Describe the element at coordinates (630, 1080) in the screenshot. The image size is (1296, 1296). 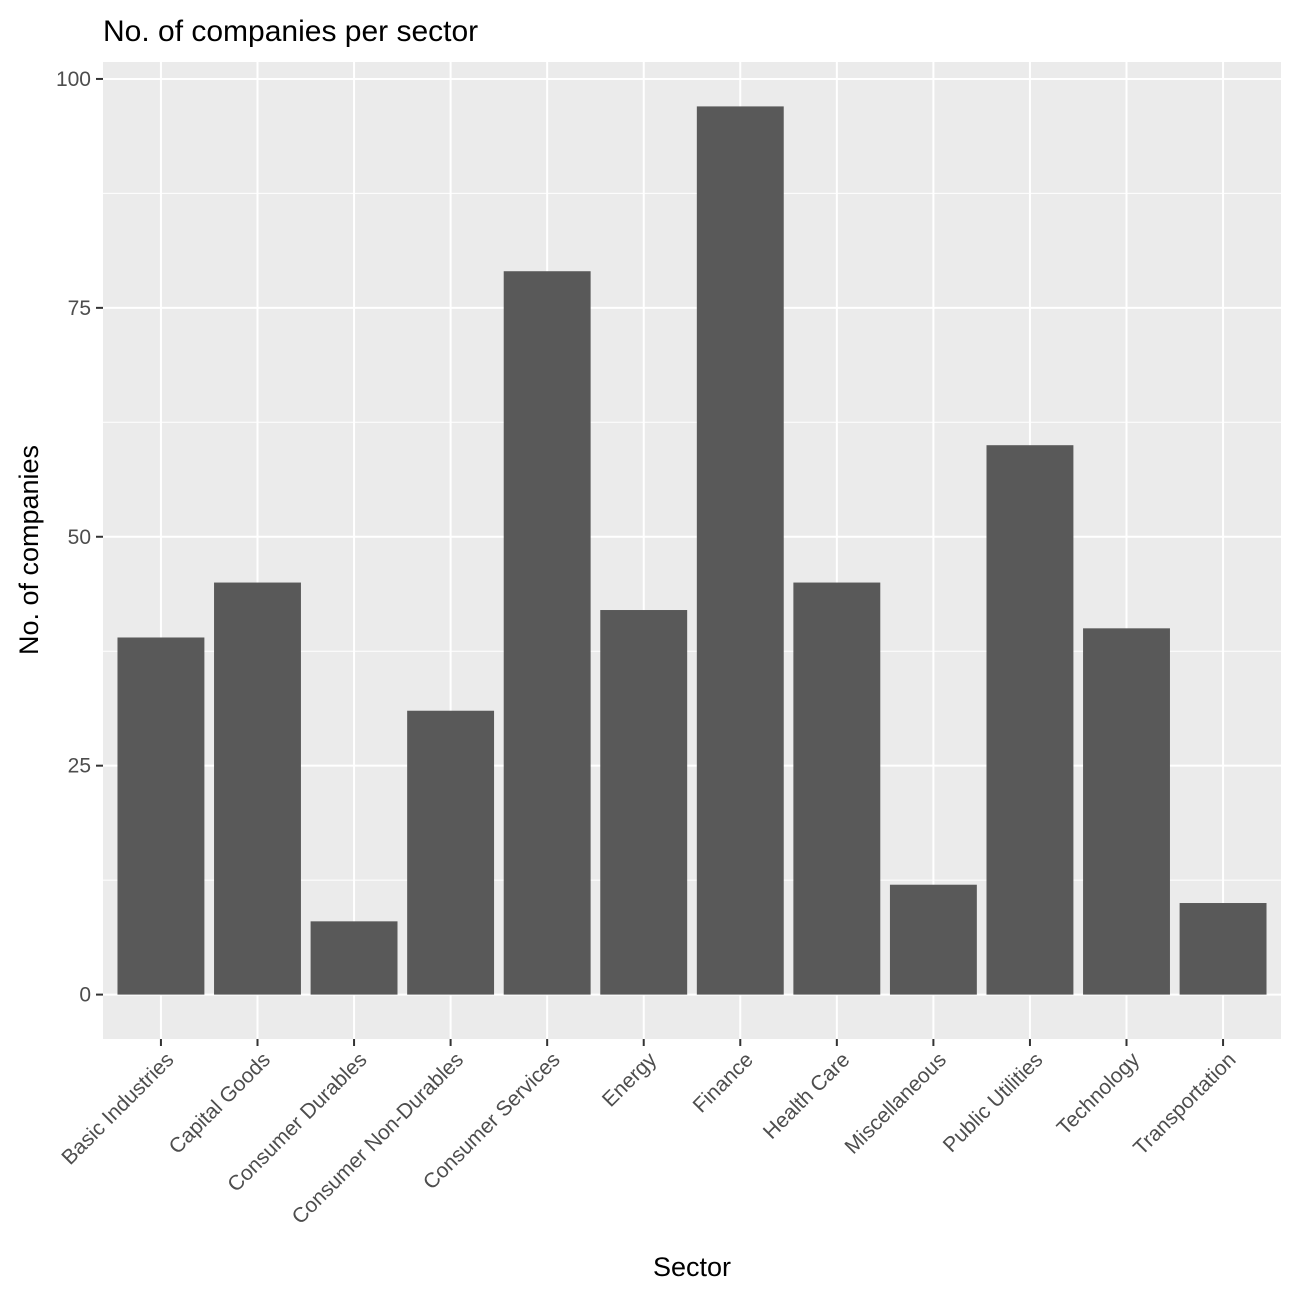
I see `x-tick-label: Energy` at that location.